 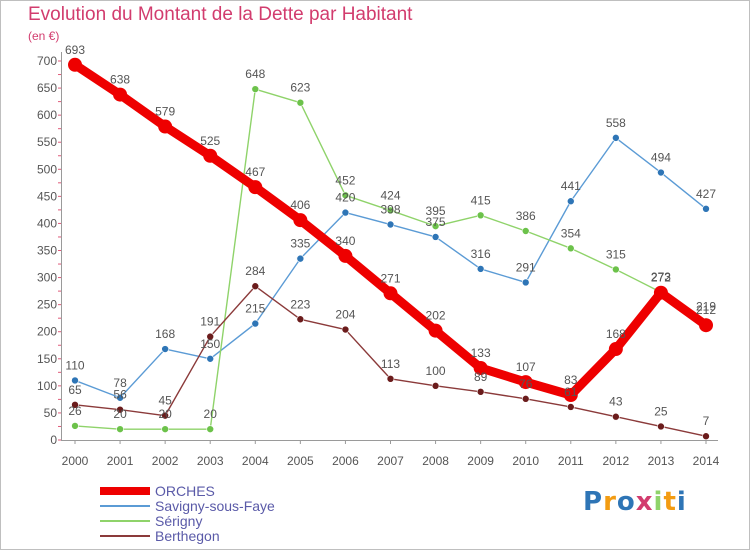 What do you see at coordinates (526, 216) in the screenshot?
I see `data-label-serigny: 386` at bounding box center [526, 216].